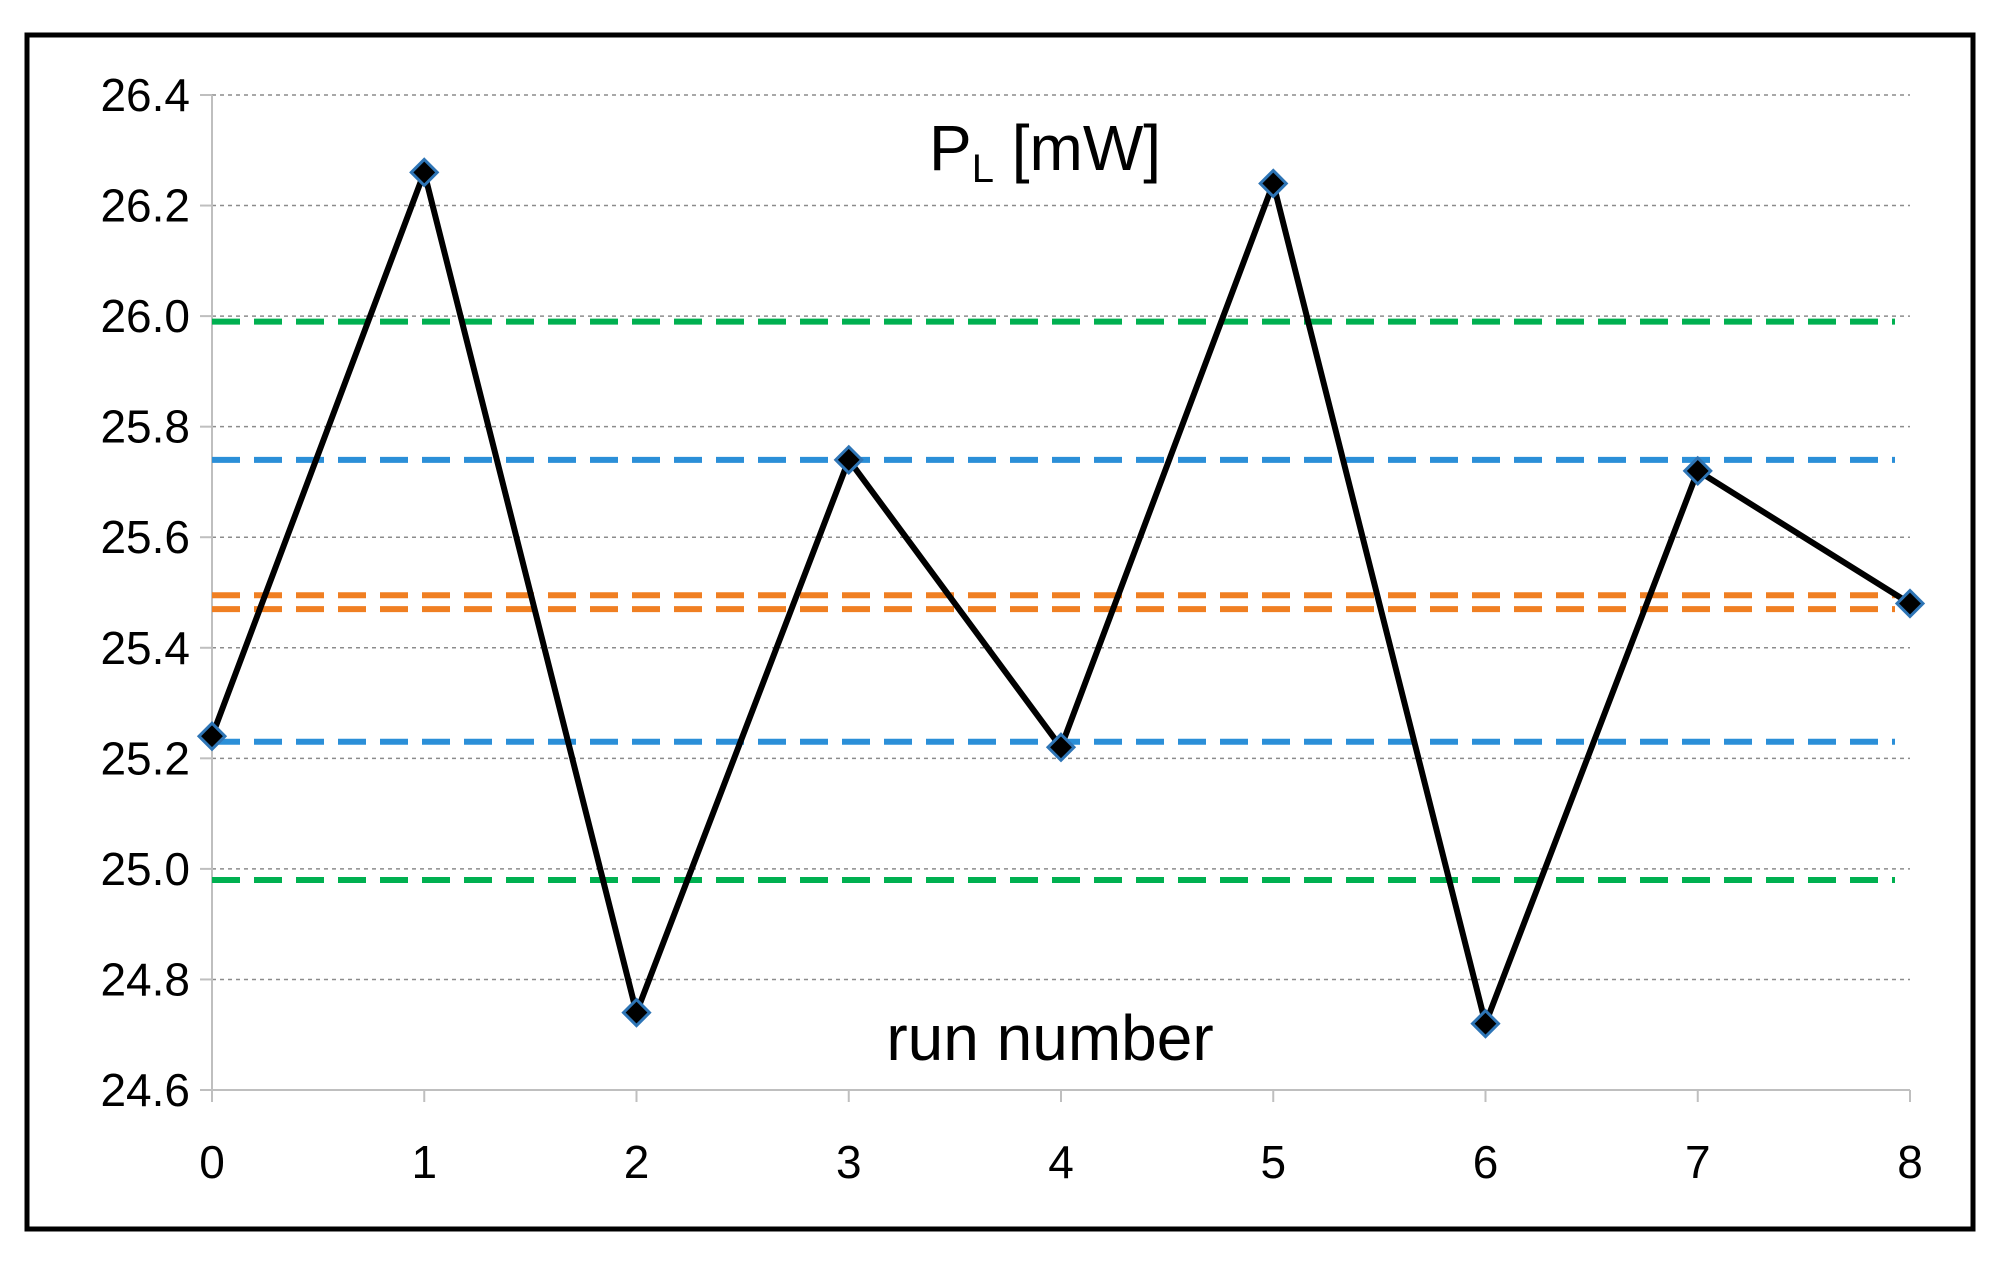 The image size is (2000, 1264). What do you see at coordinates (145, 537) in the screenshot?
I see `y-tick-label: 25.6` at bounding box center [145, 537].